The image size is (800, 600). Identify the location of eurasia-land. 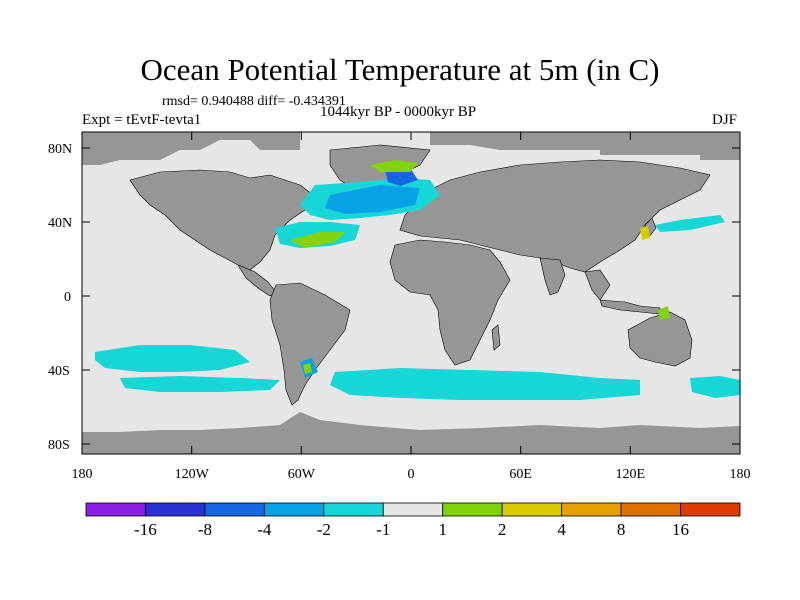
(555, 216).